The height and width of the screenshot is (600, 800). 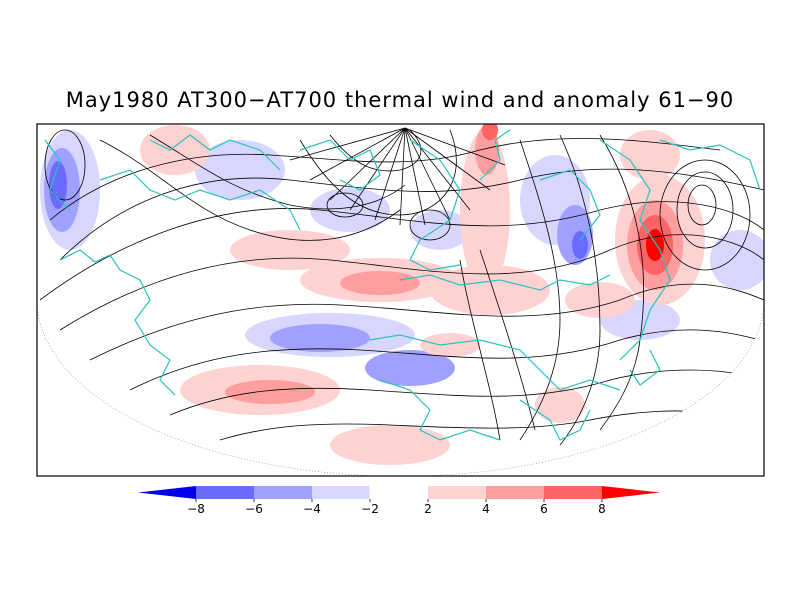 I want to click on colorbar-tick-label: 4, so click(x=486, y=509).